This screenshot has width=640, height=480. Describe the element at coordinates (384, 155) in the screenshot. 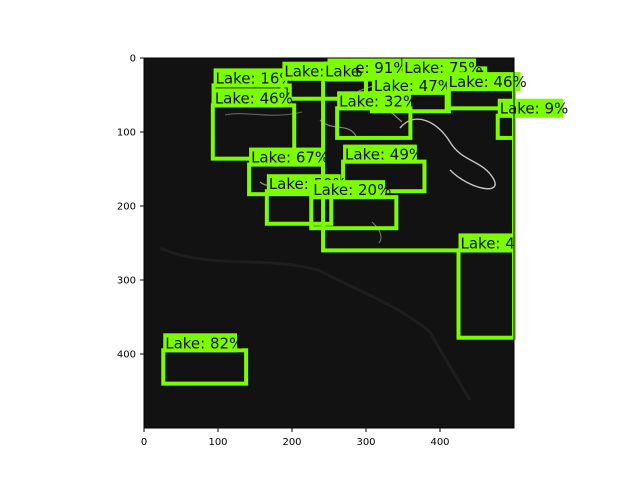

I see `detection-label: Lake: 49%` at that location.